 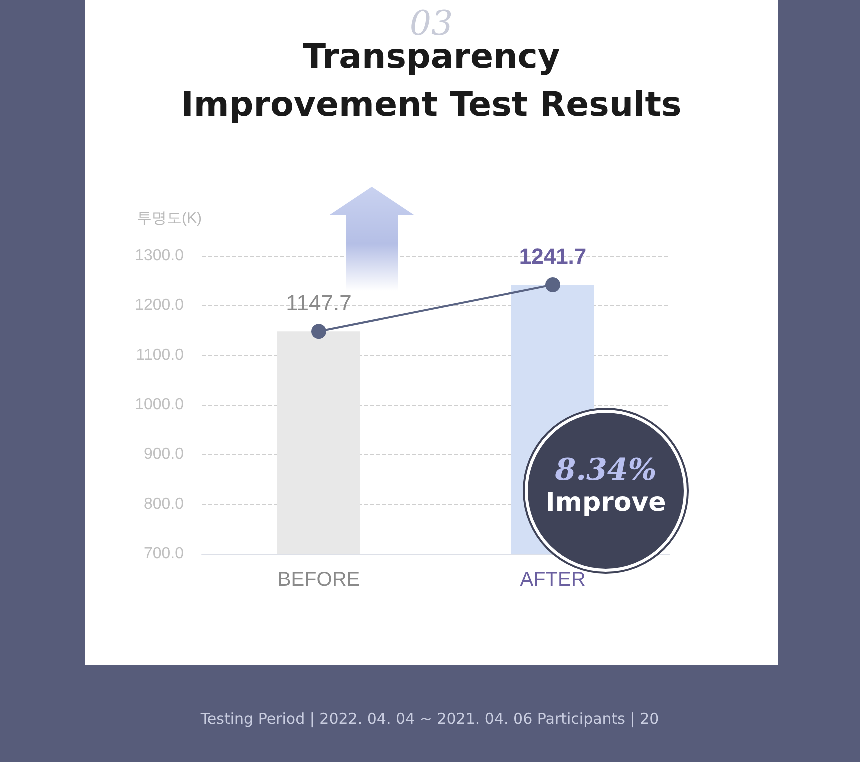 What do you see at coordinates (606, 470) in the screenshot?
I see `annotation: 8.34%` at bounding box center [606, 470].